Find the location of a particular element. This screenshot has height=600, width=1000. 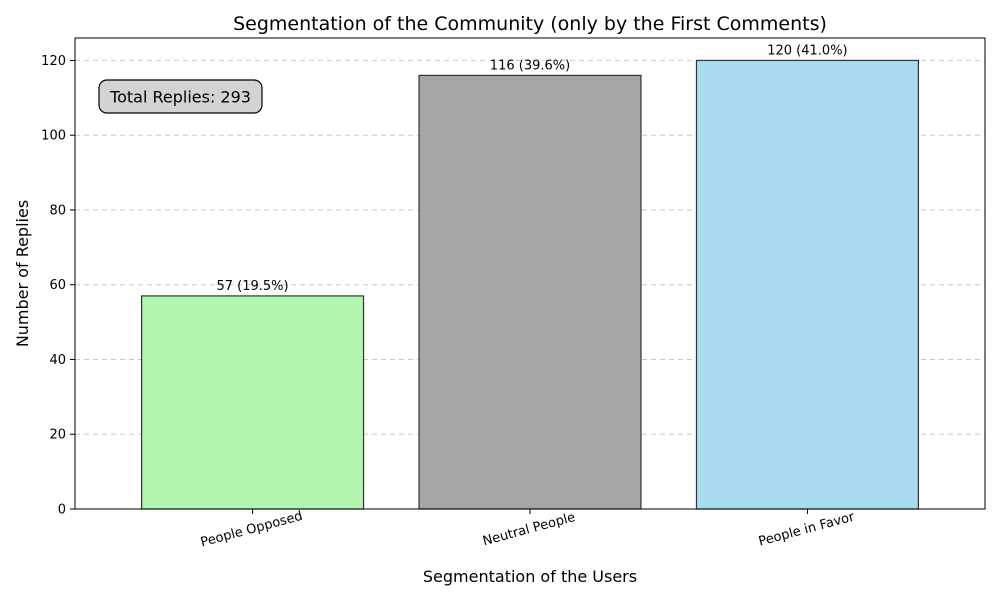

y-tick-label: 0 is located at coordinates (62, 510).